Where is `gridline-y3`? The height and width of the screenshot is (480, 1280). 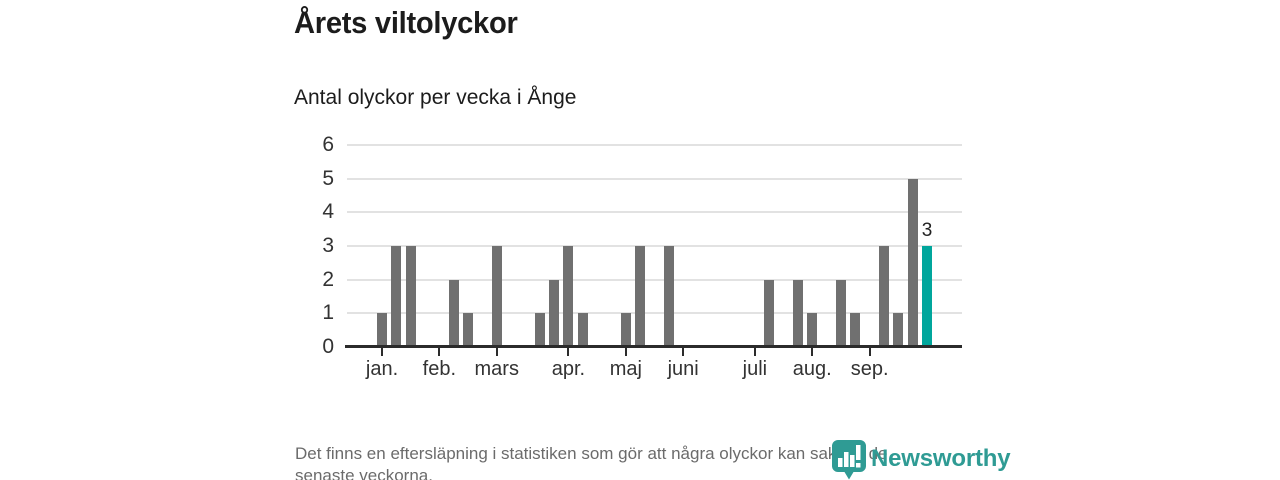
gridline-y3 is located at coordinates (654, 246).